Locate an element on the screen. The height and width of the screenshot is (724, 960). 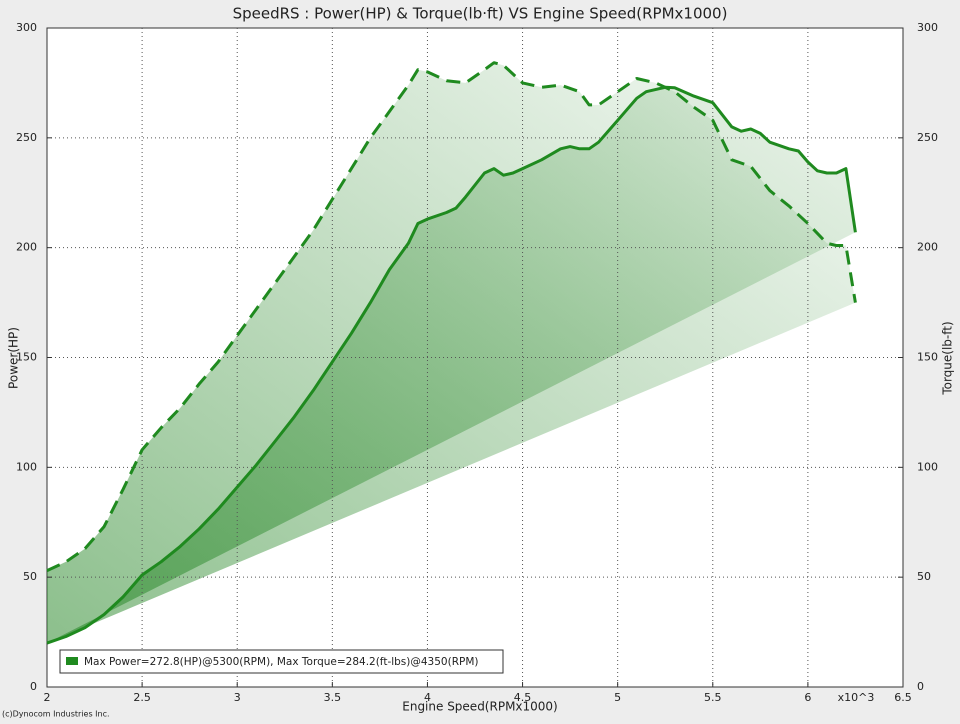
y2-axis-label: Torque(lb-ft) is located at coordinates (948, 358).